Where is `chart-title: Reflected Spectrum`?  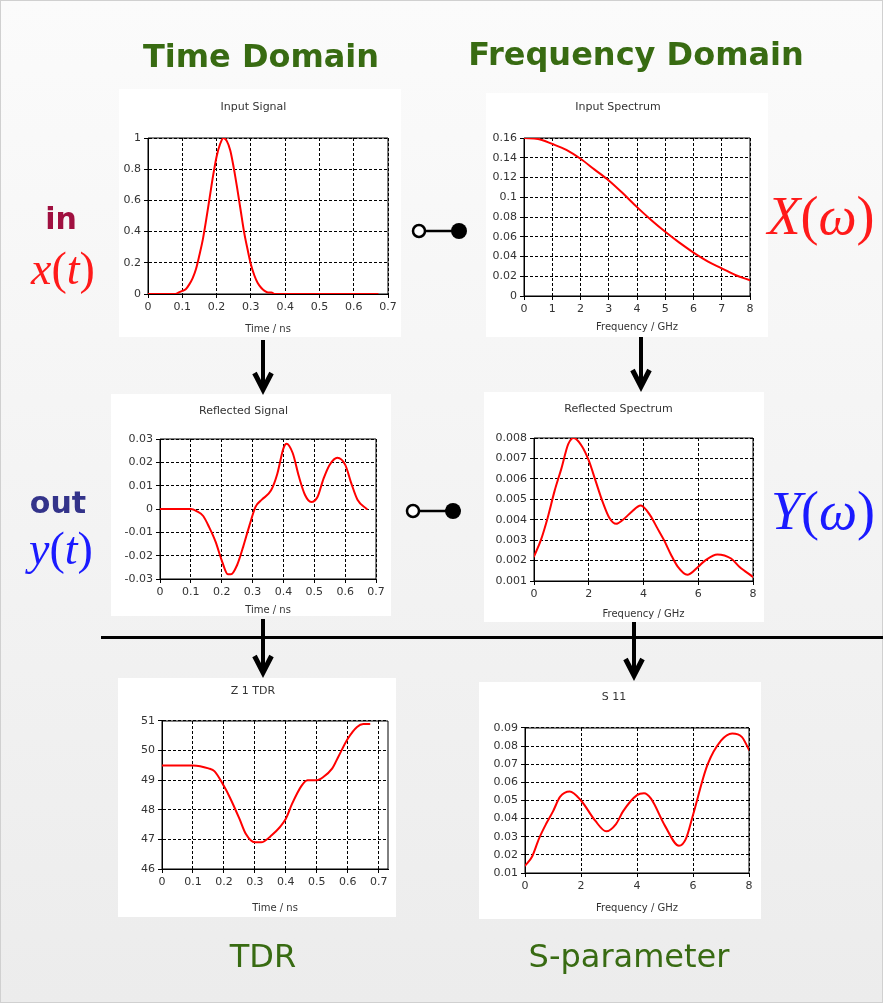
chart-title: Reflected Spectrum is located at coordinates (618, 408).